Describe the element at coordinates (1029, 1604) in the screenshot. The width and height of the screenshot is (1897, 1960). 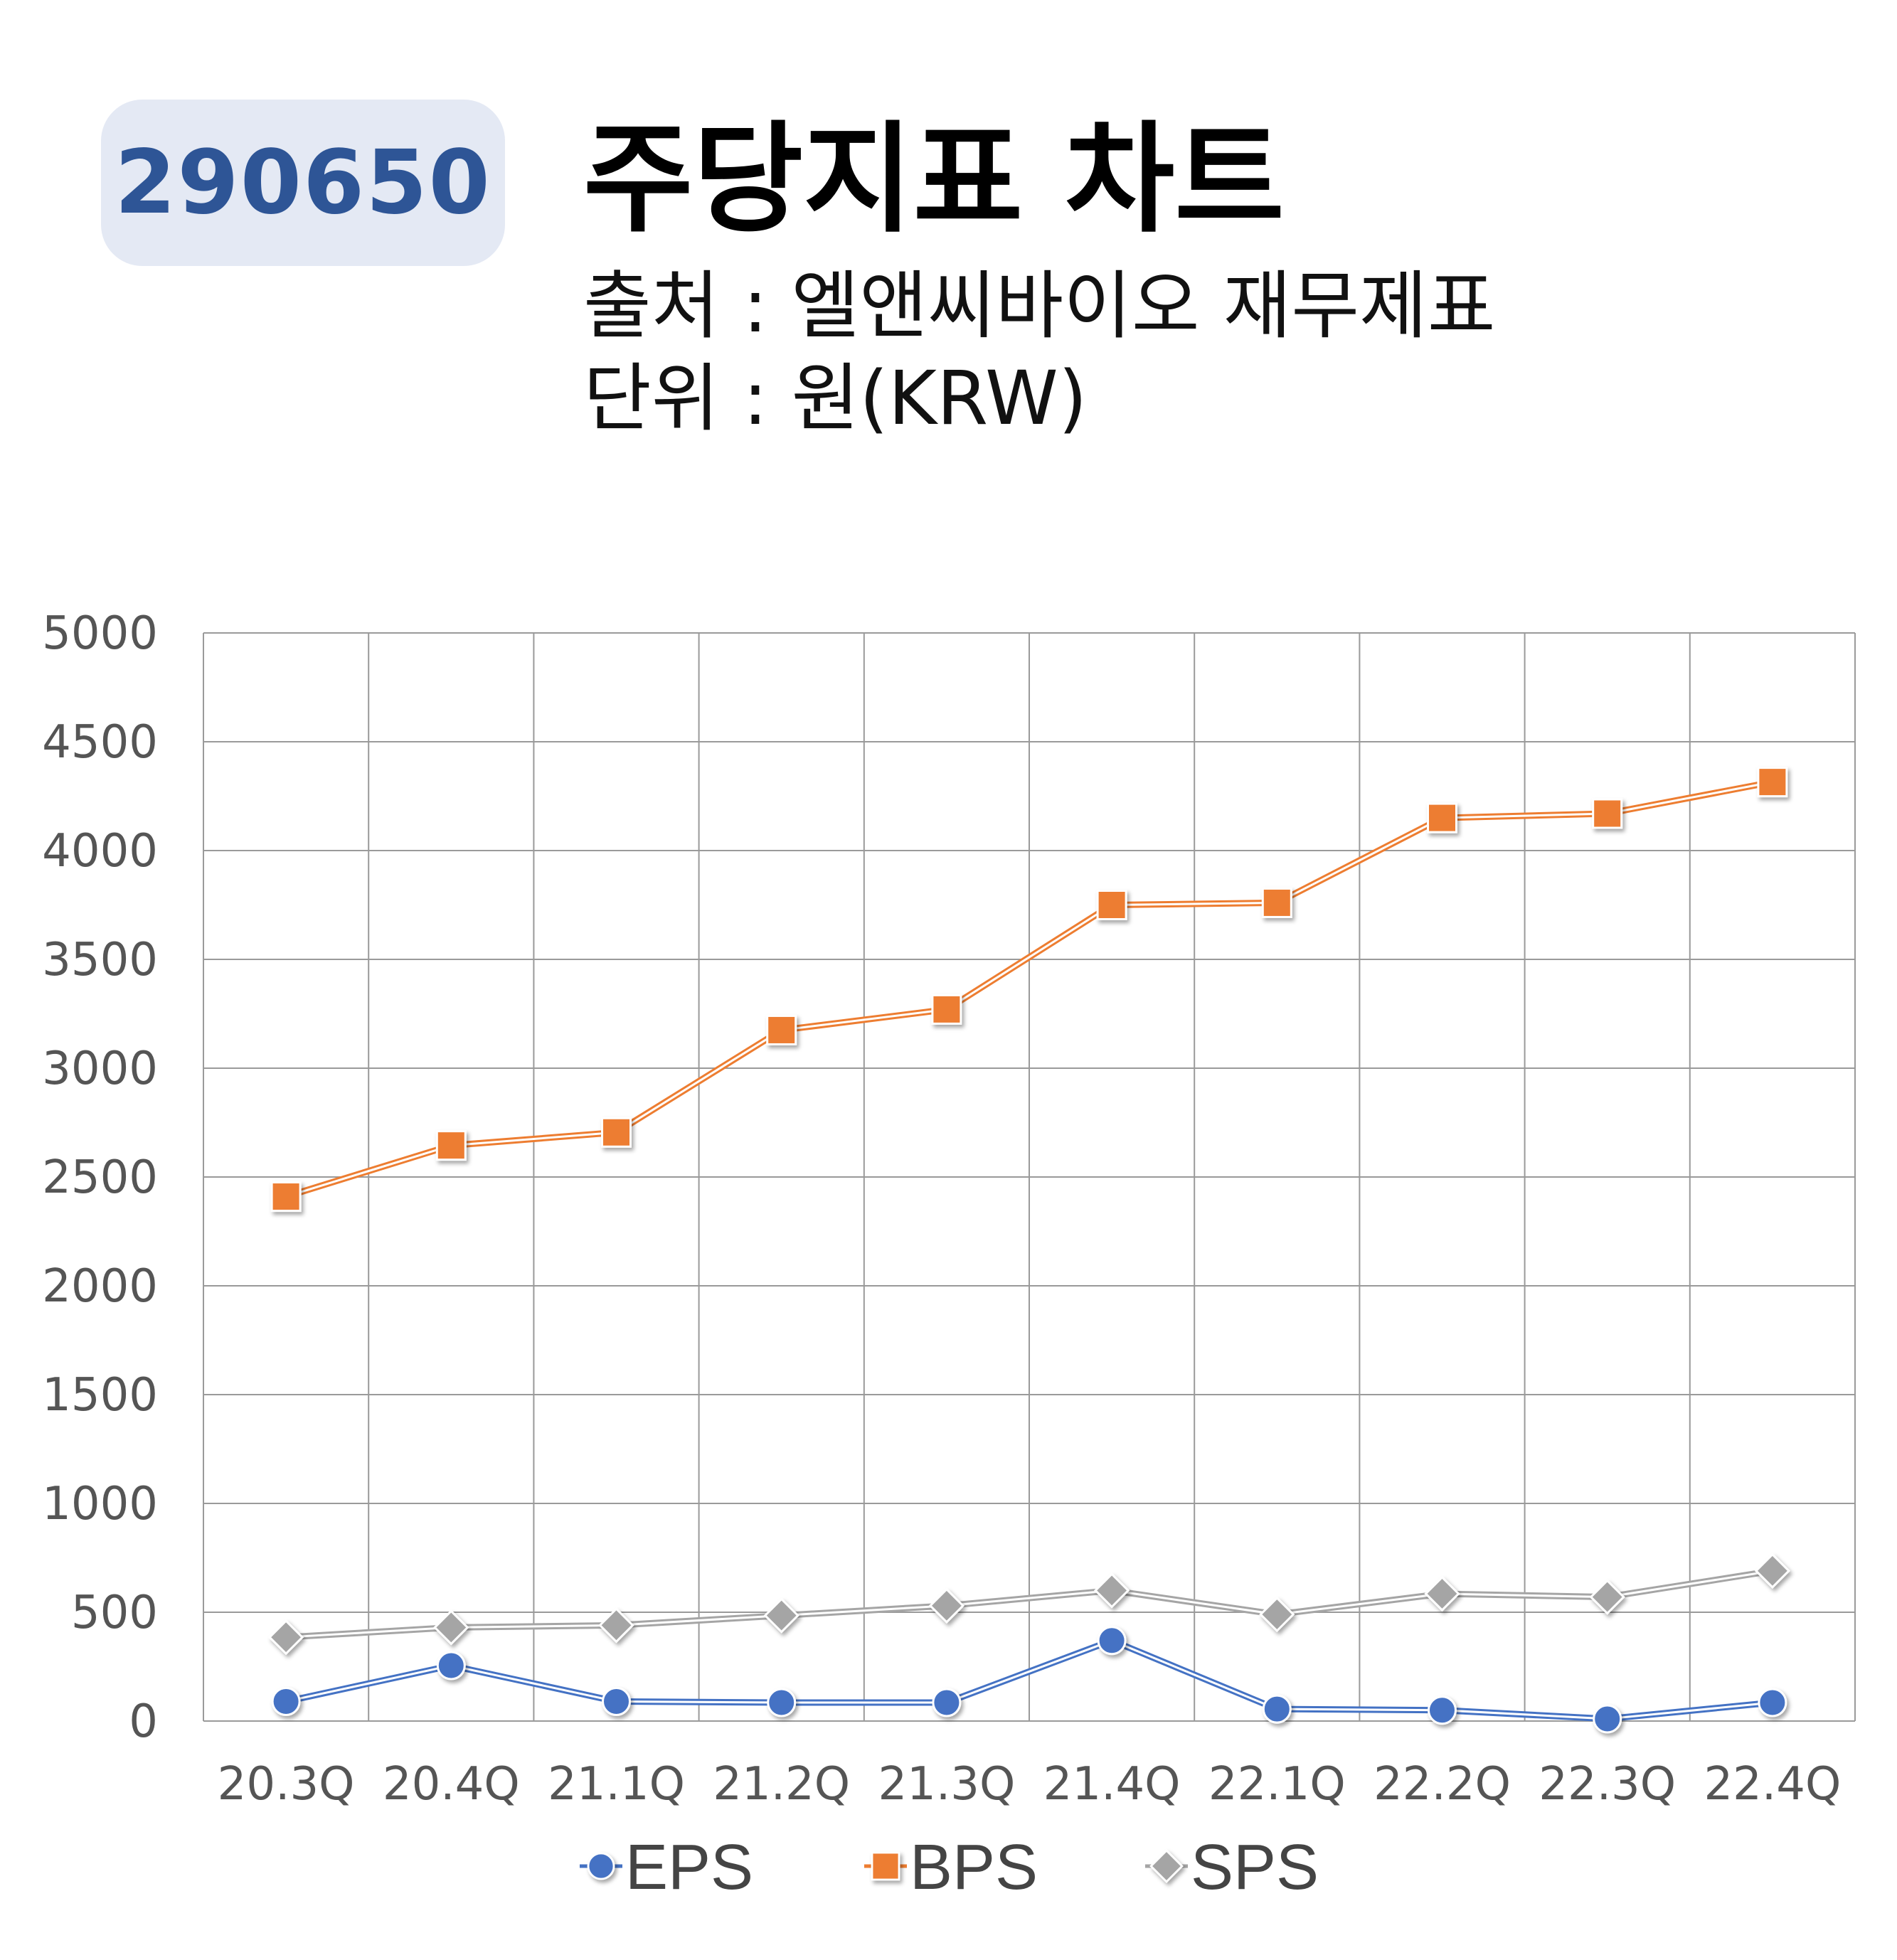
I see `sps-series-line` at that location.